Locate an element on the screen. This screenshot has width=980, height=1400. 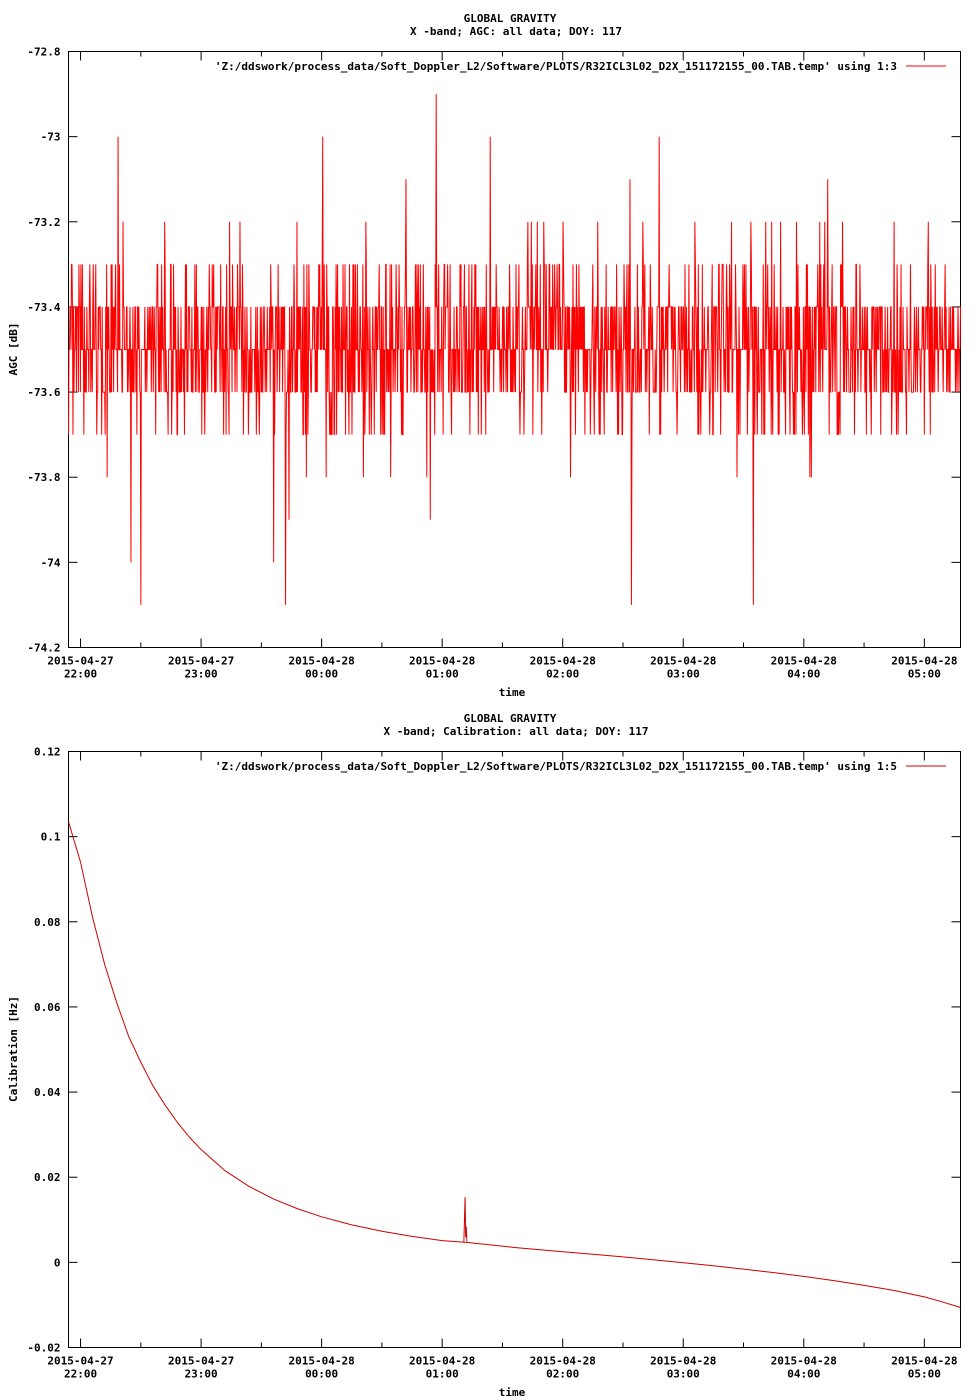
calibration-y-tick-label: 0.04 is located at coordinates (47, 1092).